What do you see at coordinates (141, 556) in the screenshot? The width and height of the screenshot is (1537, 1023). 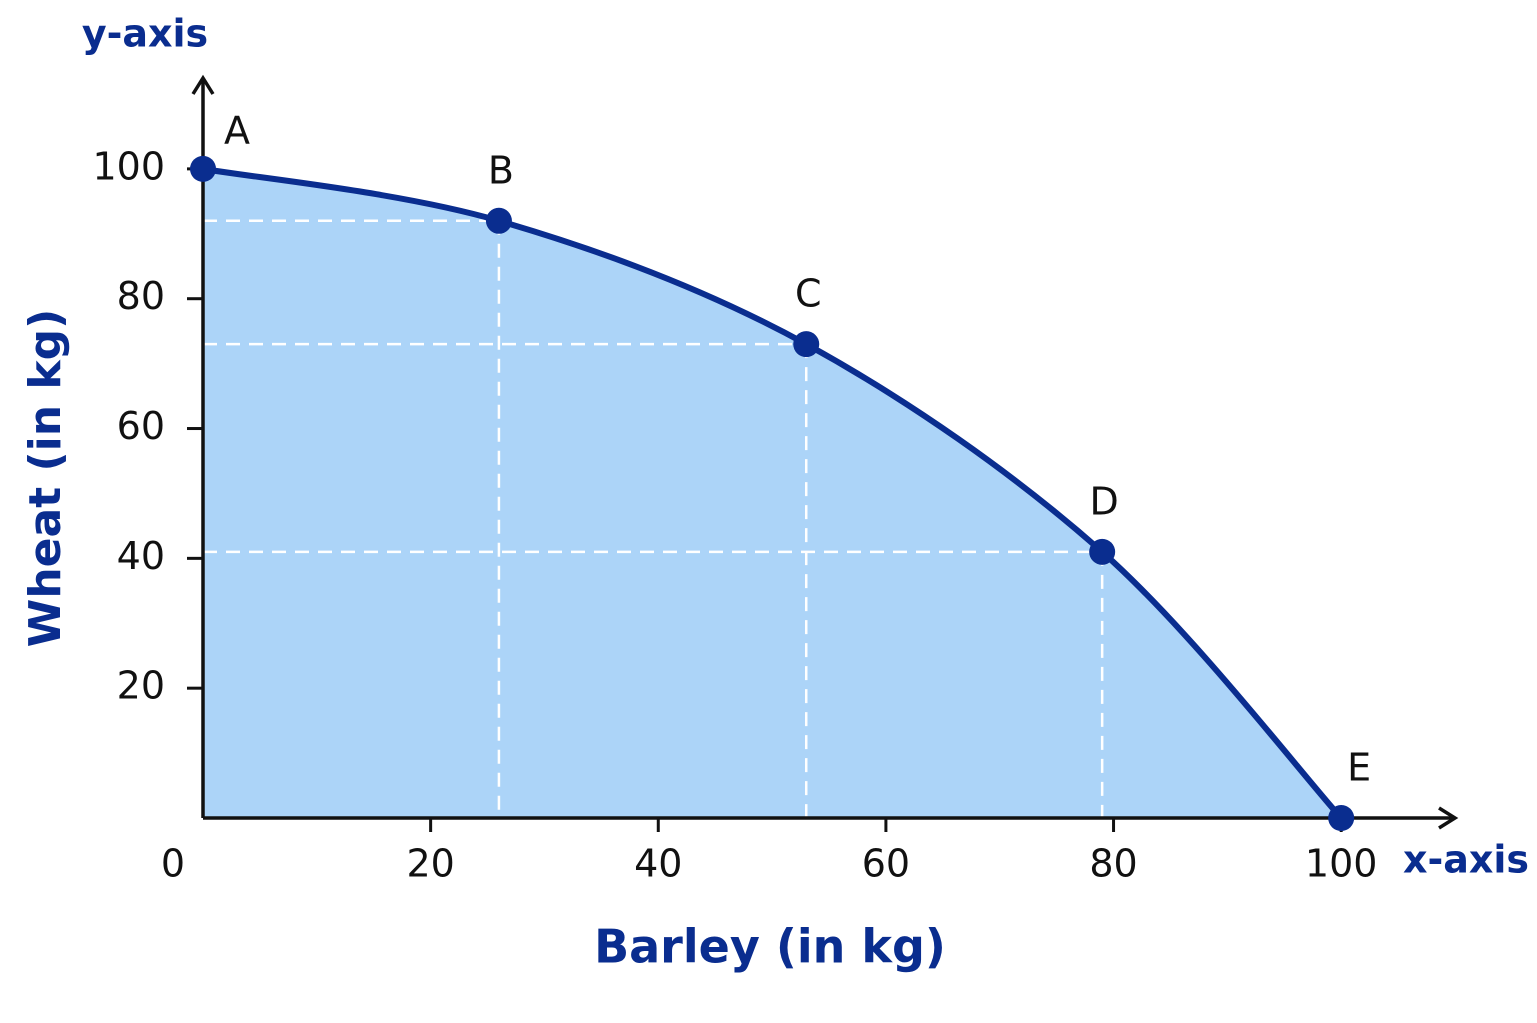 I see `y-tick-label: 40` at bounding box center [141, 556].